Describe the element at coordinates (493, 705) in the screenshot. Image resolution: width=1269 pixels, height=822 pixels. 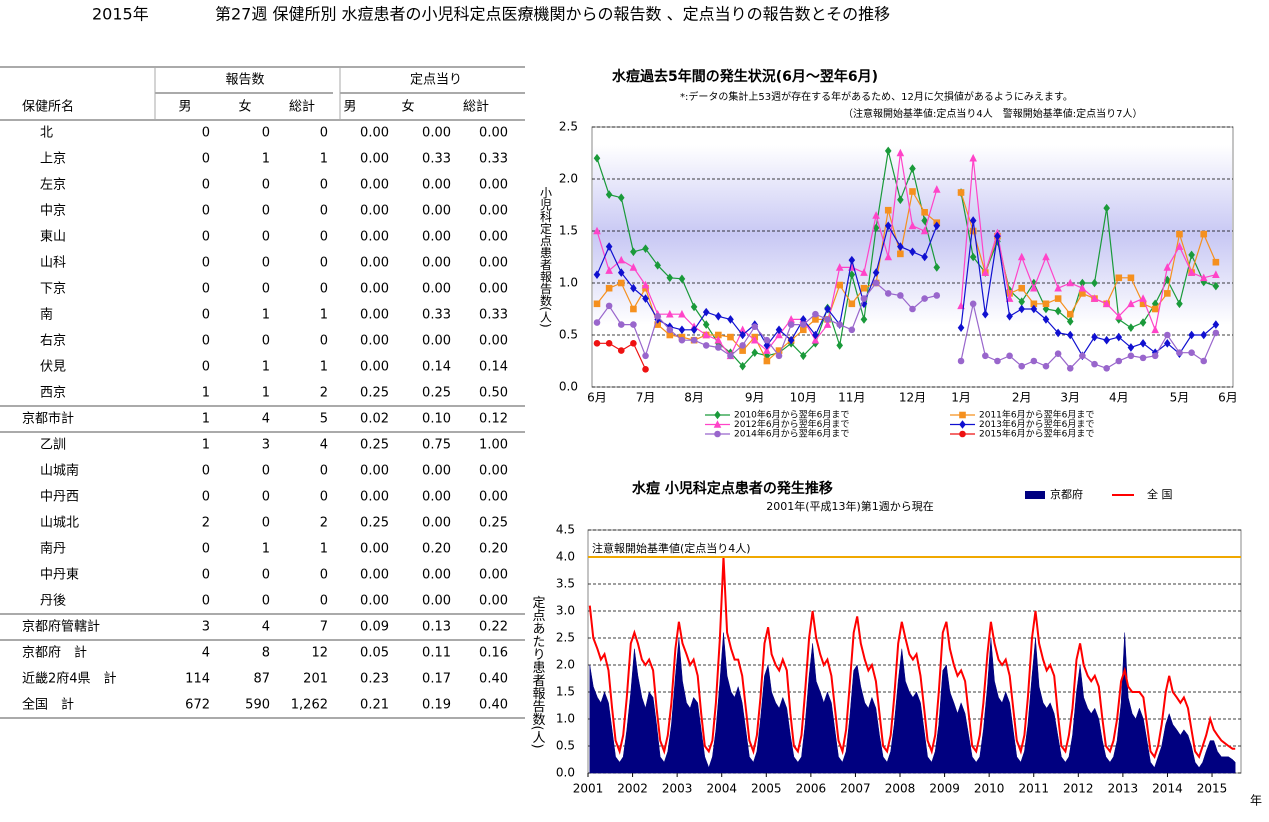
I see `table-cell: 0.40` at that location.